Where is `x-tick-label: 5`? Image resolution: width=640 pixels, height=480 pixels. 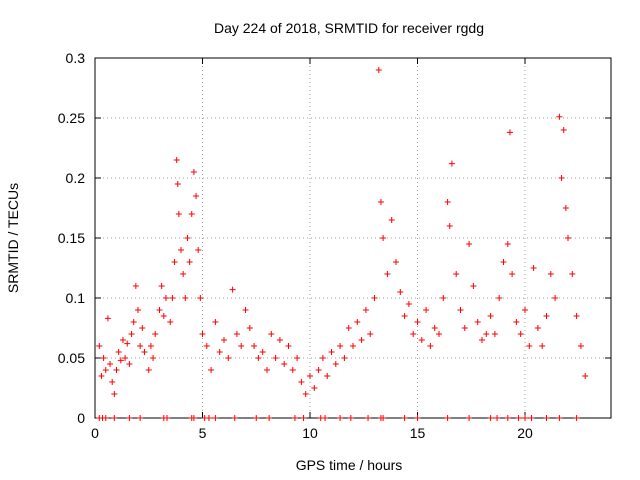
x-tick-label: 5 is located at coordinates (203, 433).